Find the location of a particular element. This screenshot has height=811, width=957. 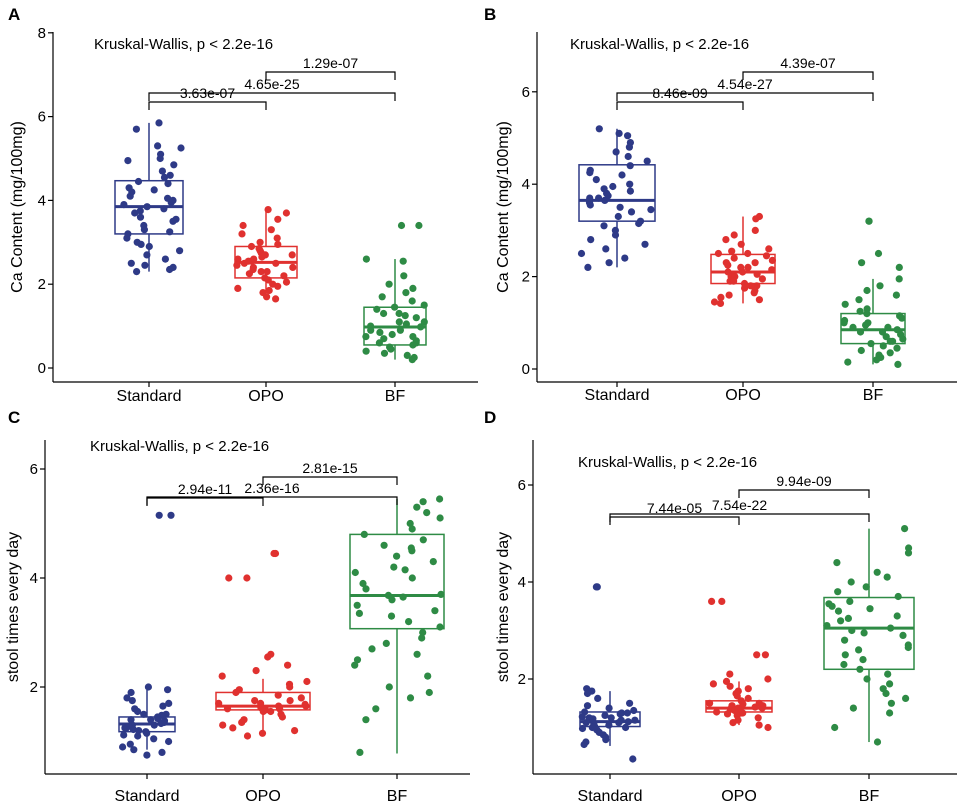

y-tick-label: 2 is located at coordinates (42, 284).